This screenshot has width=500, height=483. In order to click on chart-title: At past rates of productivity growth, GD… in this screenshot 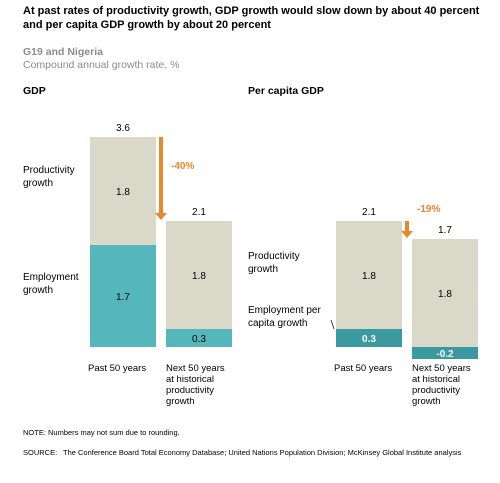, I will do `click(251, 18)`.